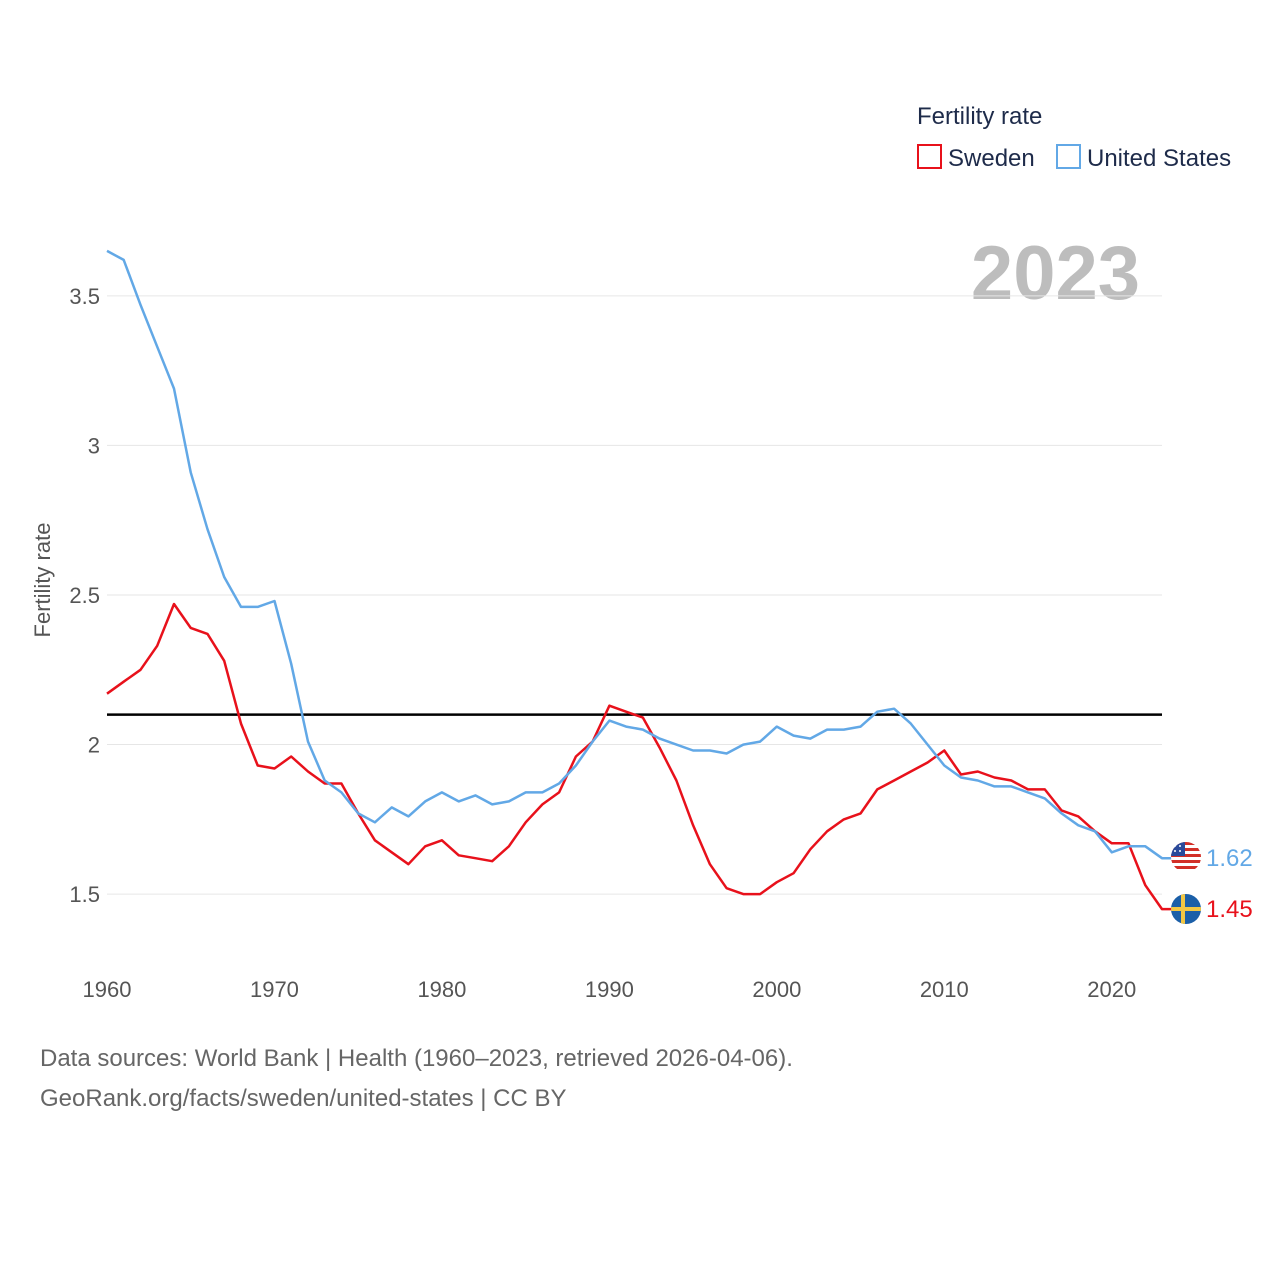 This screenshot has width=1280, height=1280. What do you see at coordinates (107, 989) in the screenshot?
I see `x-tick-1960: 1960` at bounding box center [107, 989].